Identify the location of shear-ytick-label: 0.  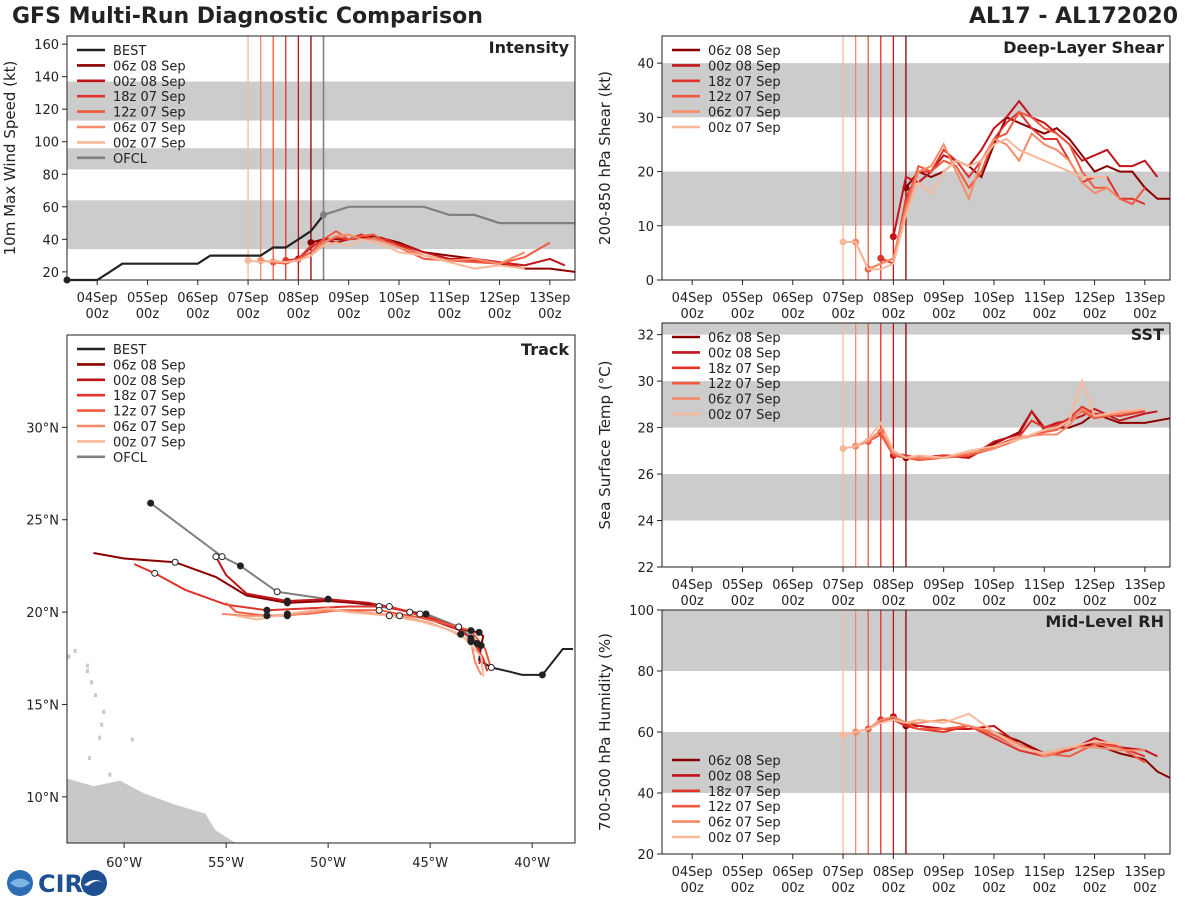
(650, 281).